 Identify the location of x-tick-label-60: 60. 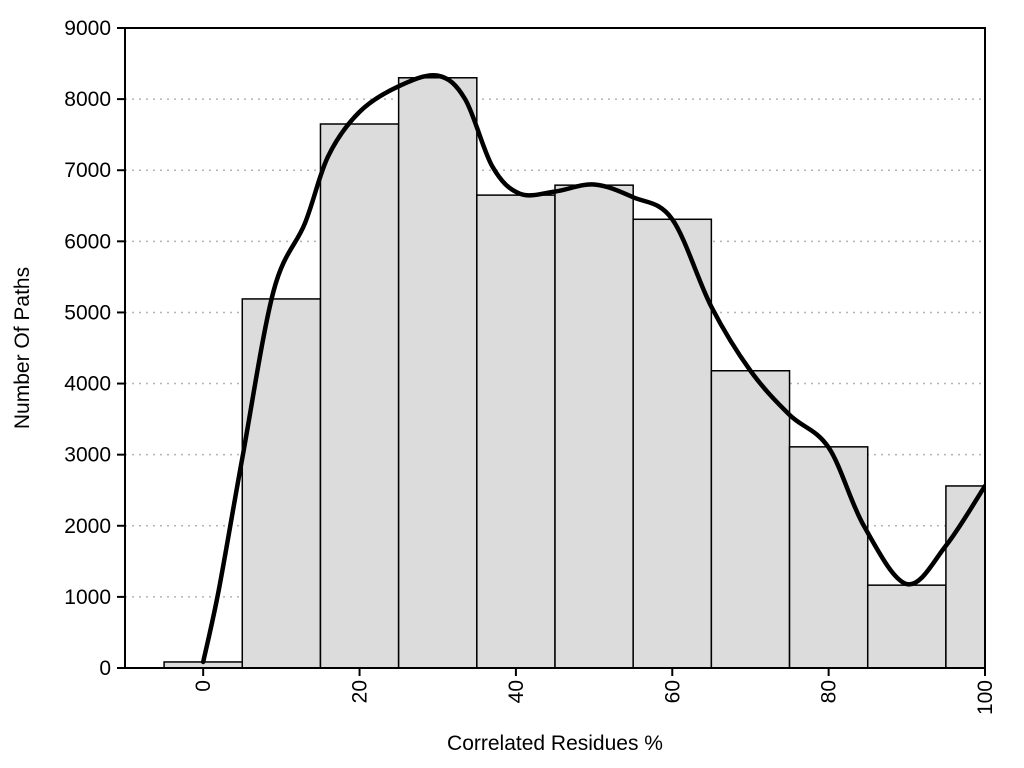
(672, 691).